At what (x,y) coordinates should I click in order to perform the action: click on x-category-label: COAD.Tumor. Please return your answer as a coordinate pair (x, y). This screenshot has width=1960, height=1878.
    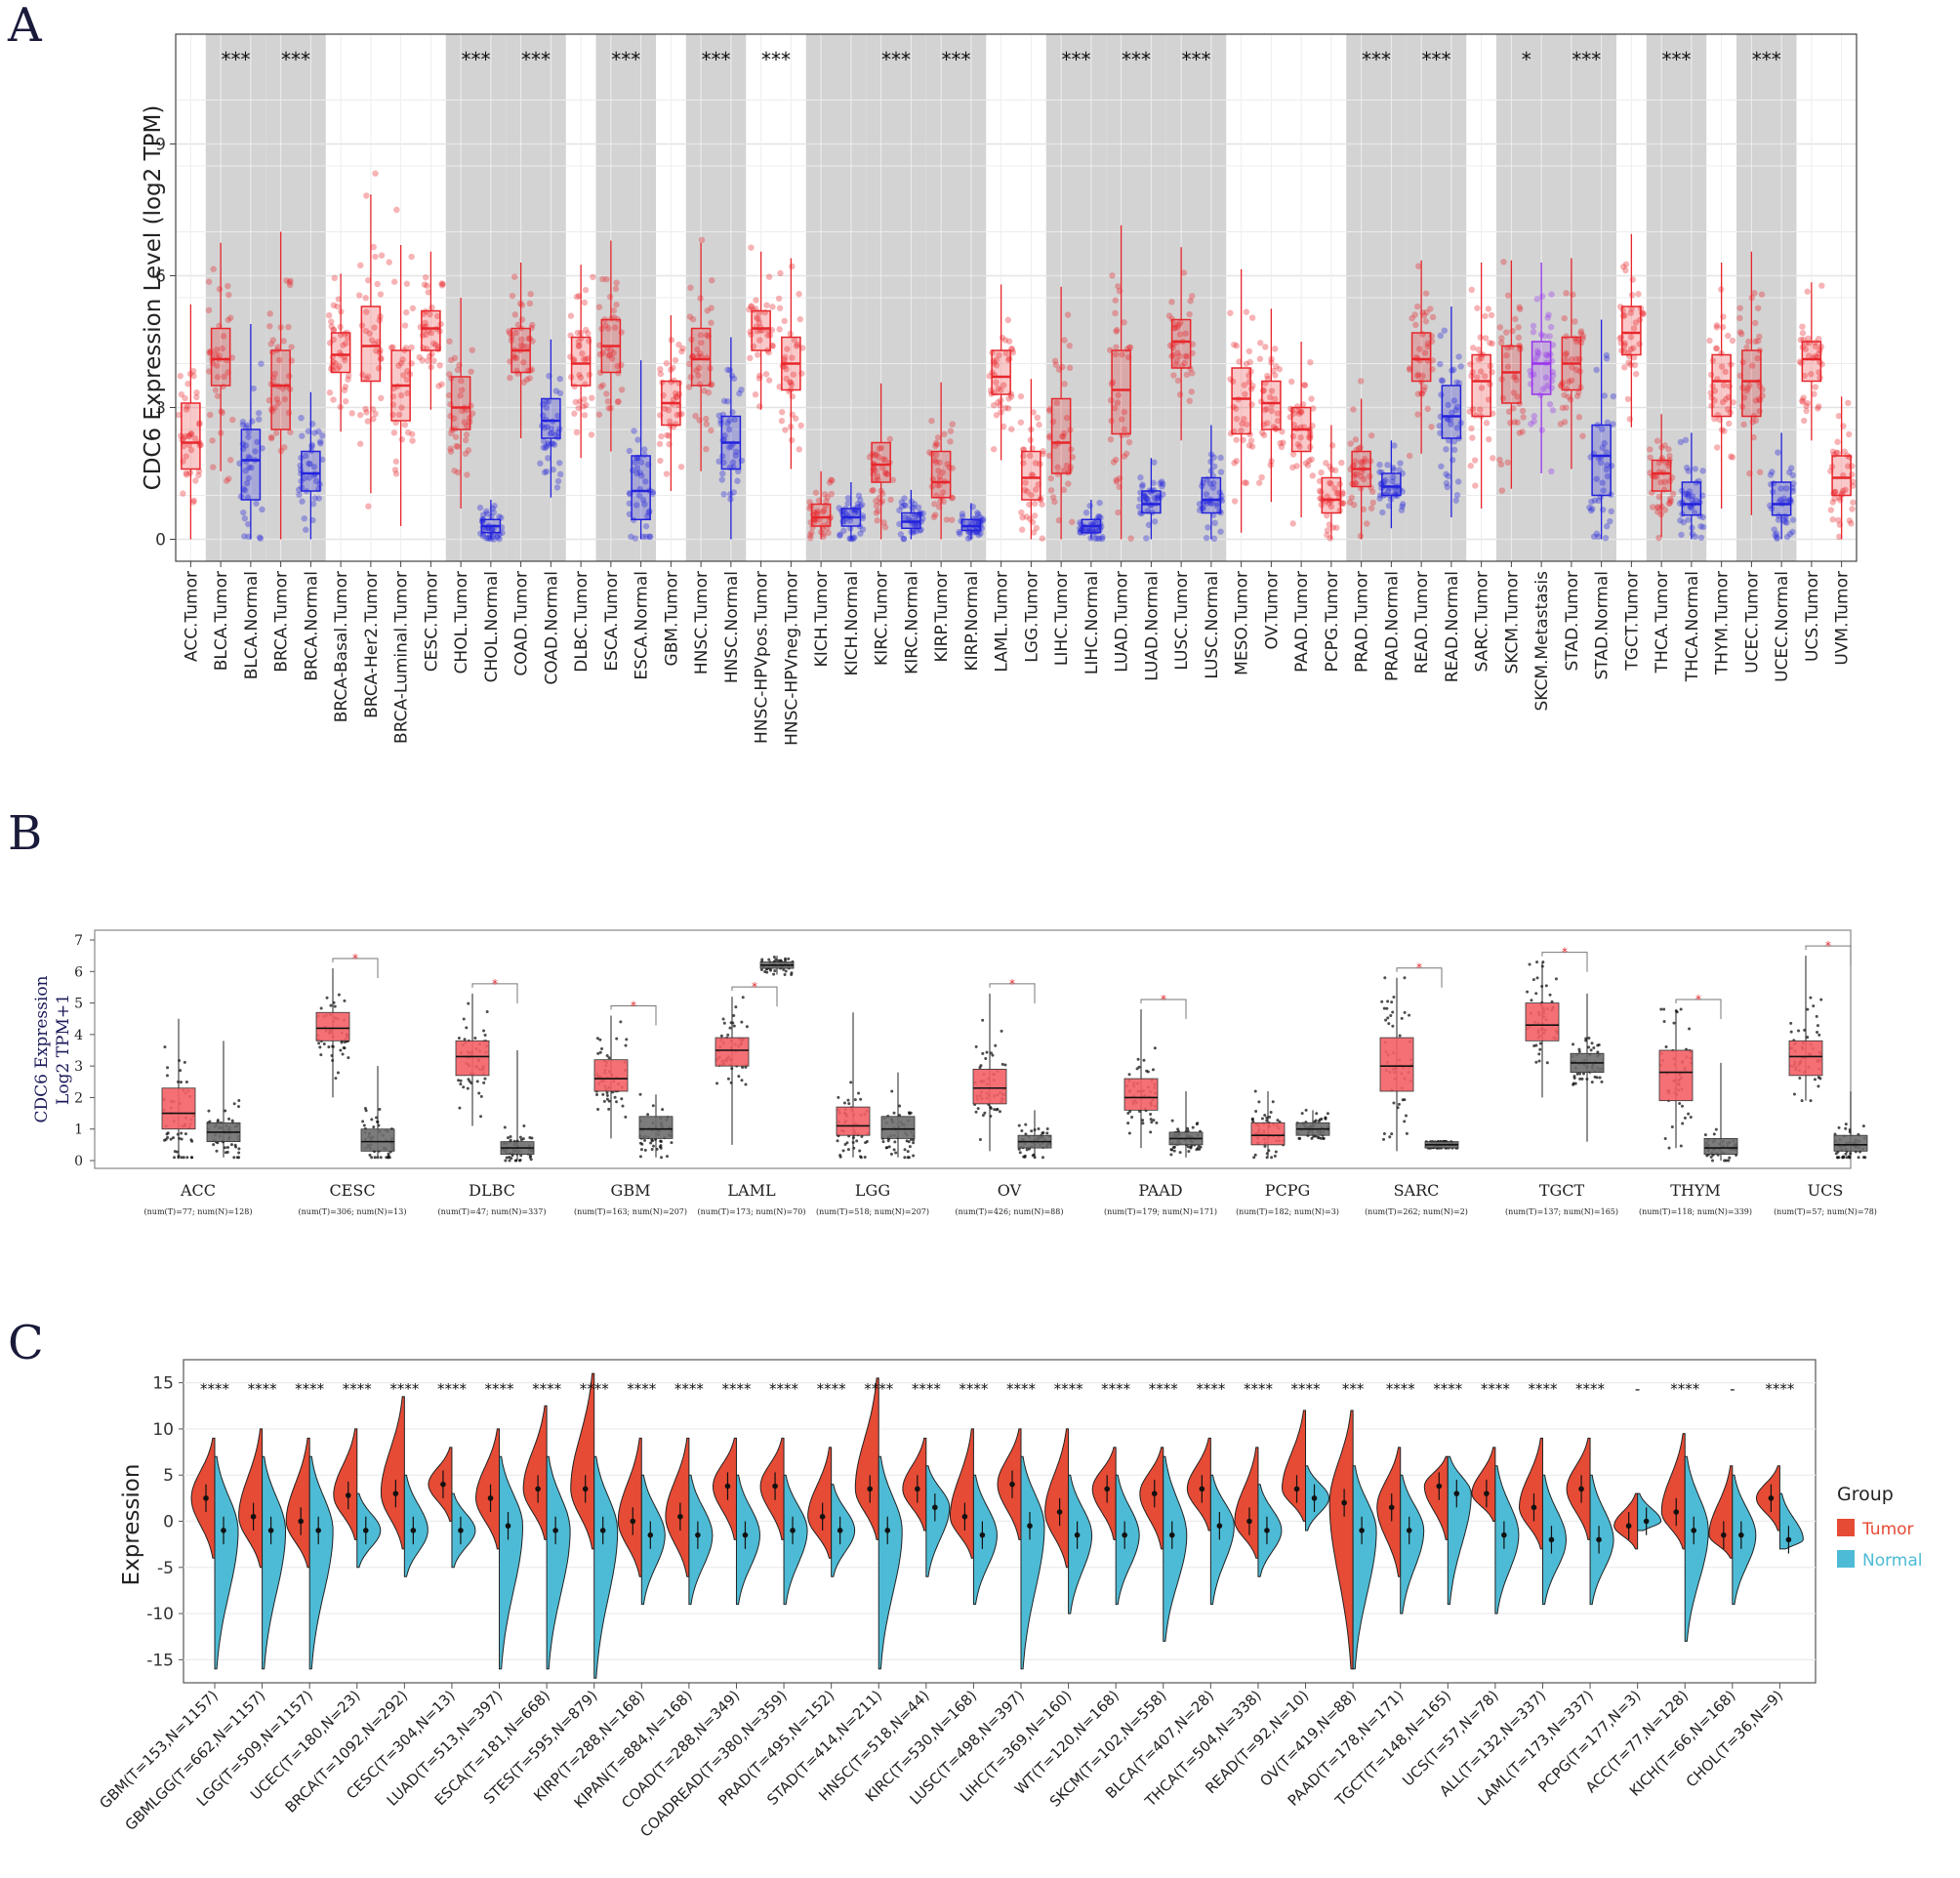
    Looking at the image, I should click on (522, 623).